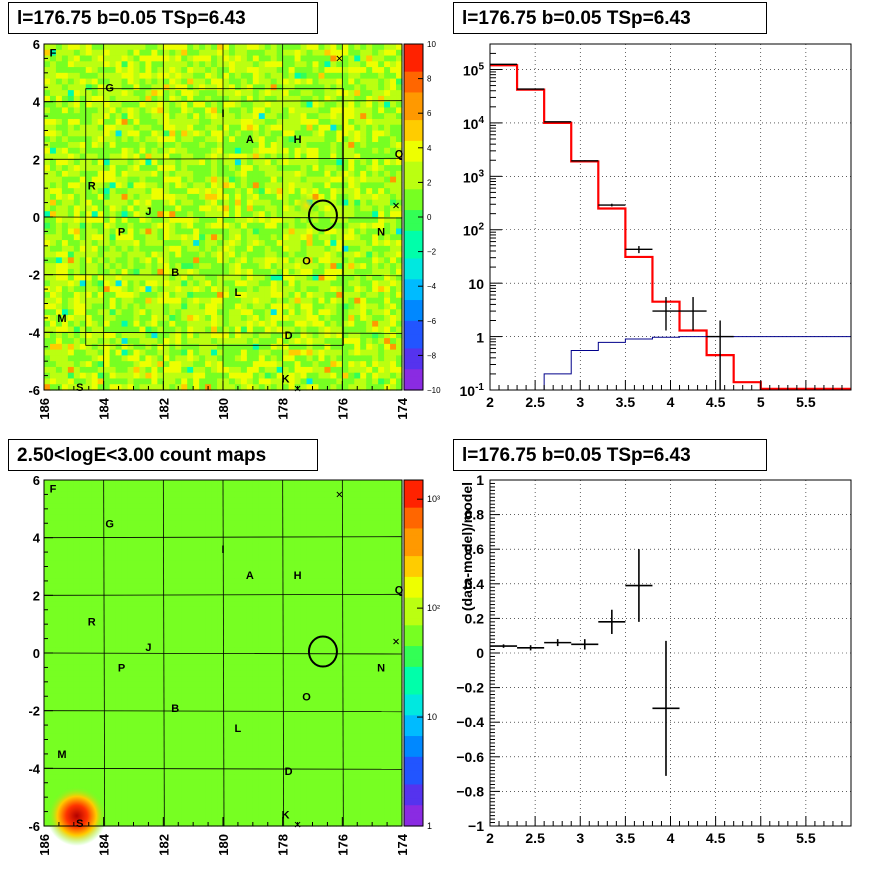  I want to click on source-circle, so click(322, 215).